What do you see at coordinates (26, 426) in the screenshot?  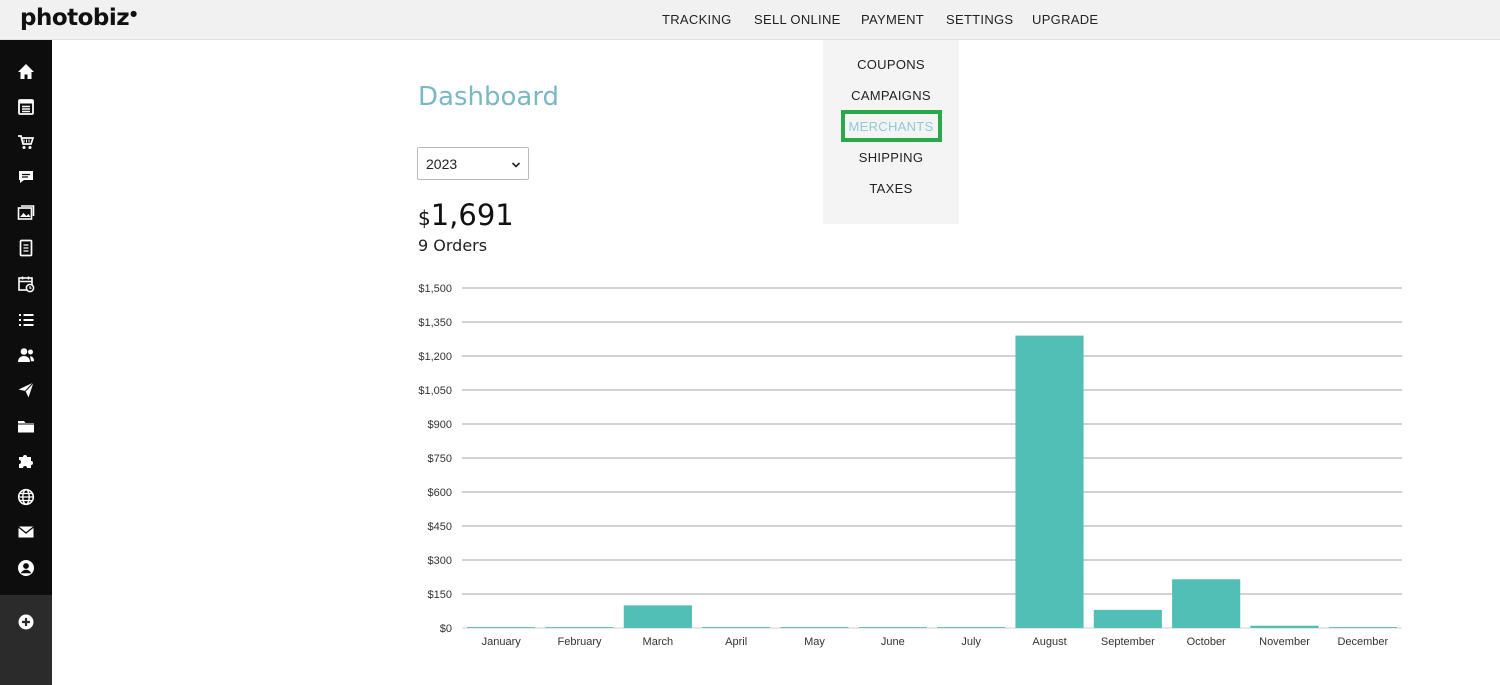 I see `folder-icon` at bounding box center [26, 426].